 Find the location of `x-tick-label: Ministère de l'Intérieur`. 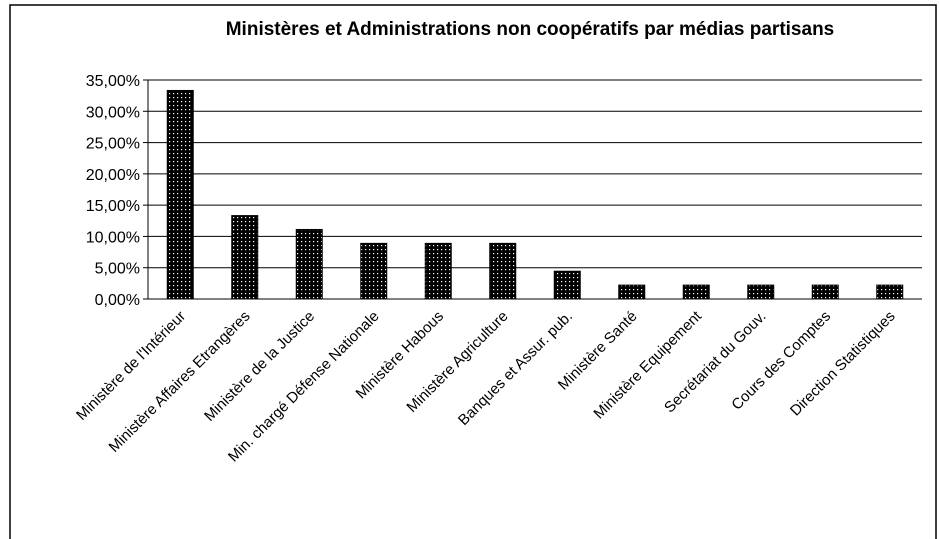

x-tick-label: Ministère de l'Intérieur is located at coordinates (131, 366).